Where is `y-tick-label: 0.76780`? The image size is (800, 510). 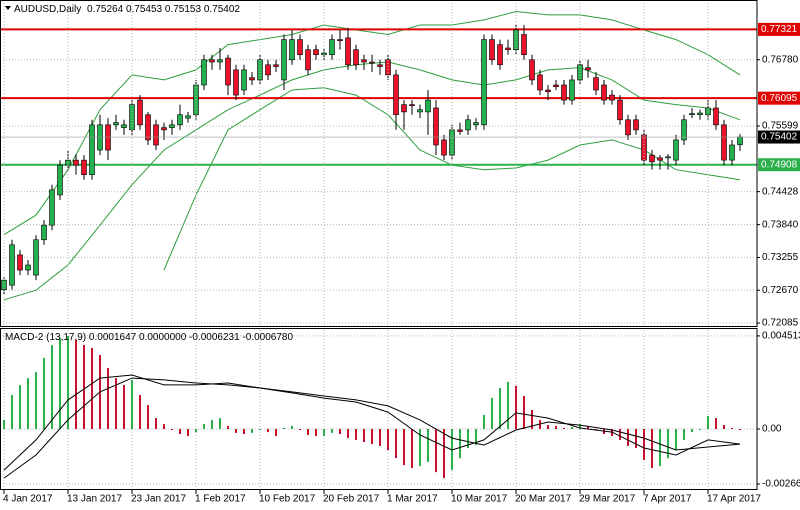 y-tick-label: 0.76780 is located at coordinates (780, 59).